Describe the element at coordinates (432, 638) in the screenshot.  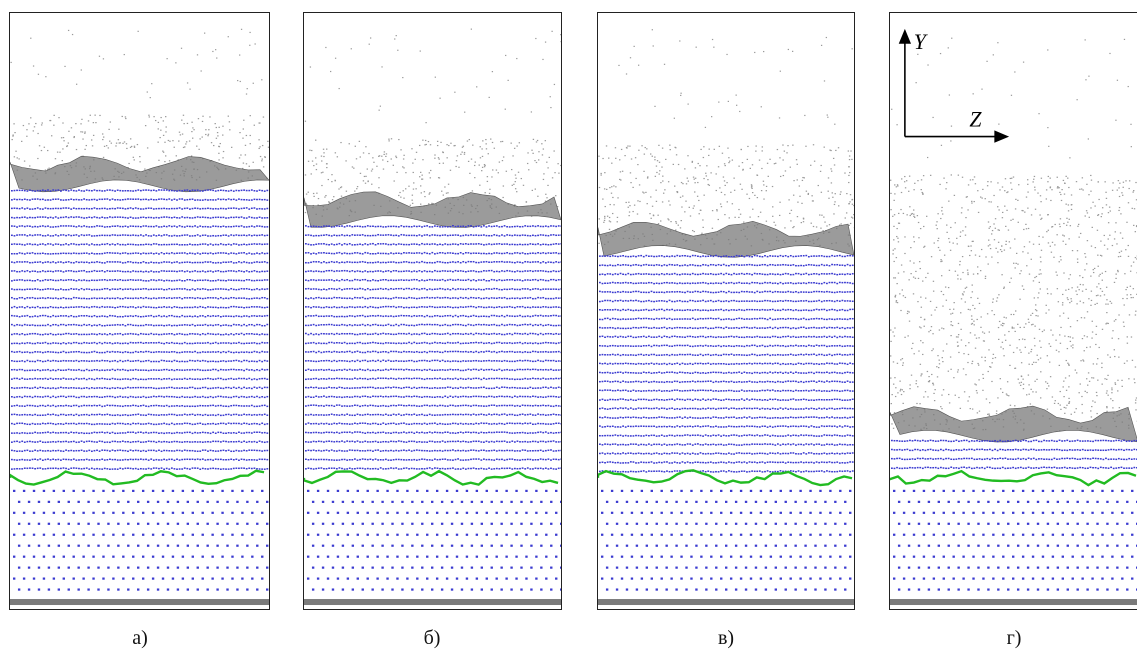
I see `caption-b: б)` at that location.